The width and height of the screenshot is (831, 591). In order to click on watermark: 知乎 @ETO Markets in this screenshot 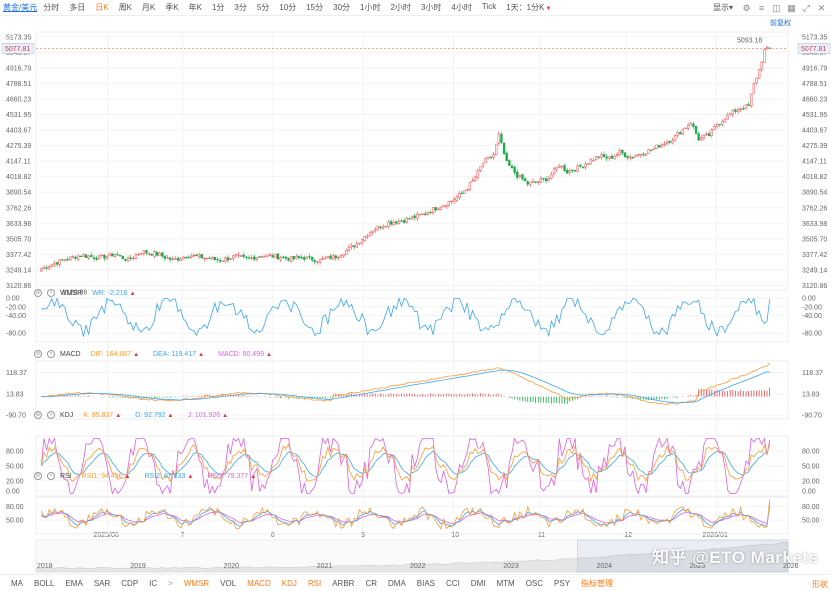, I will do `click(735, 557)`.